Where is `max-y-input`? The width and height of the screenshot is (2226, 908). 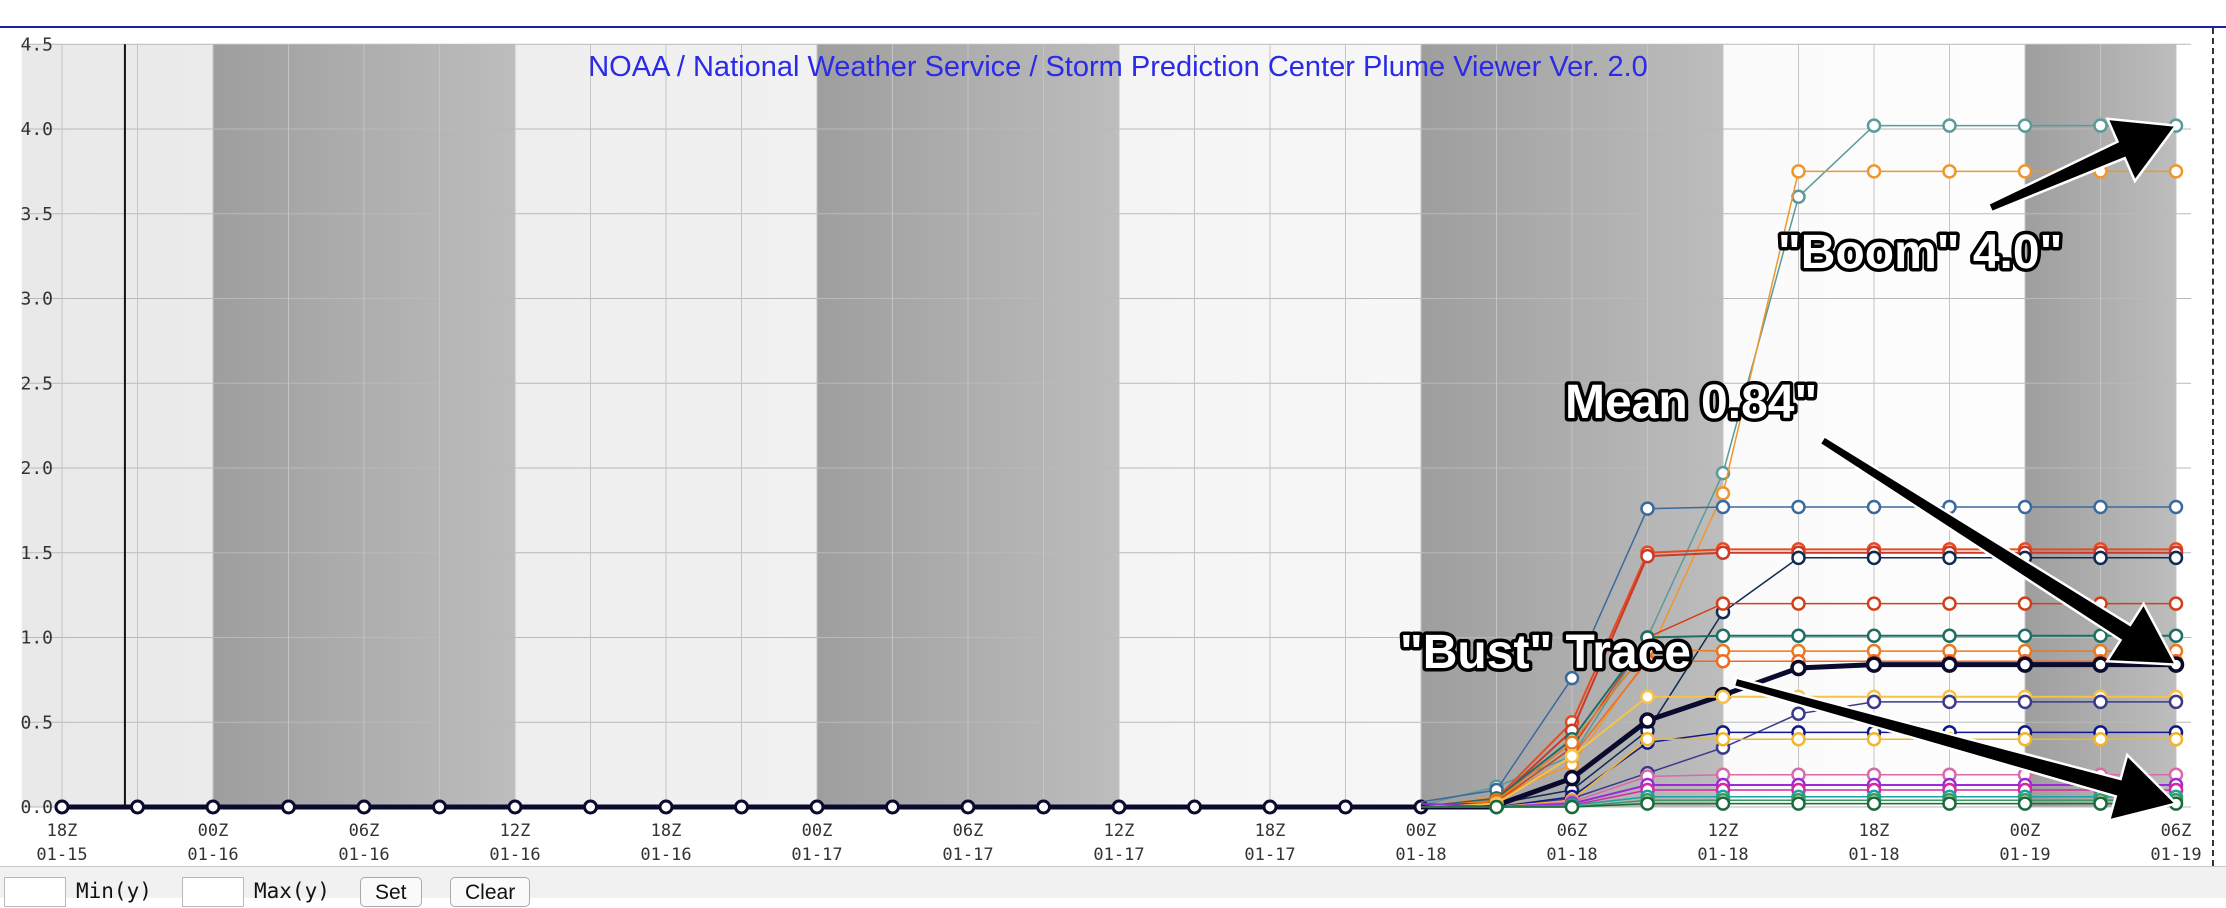 max-y-input is located at coordinates (213, 892).